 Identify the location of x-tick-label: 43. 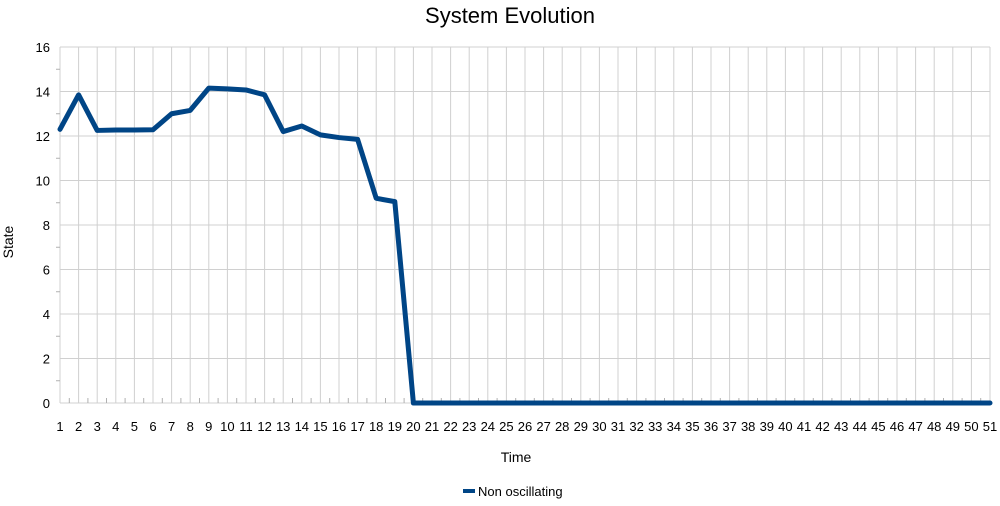
(841, 426).